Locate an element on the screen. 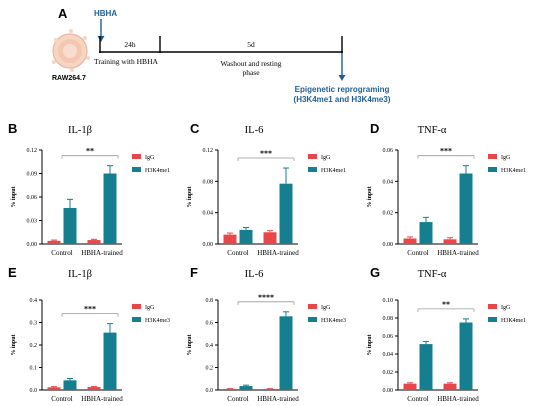 The image size is (550, 406). panel-letter: D is located at coordinates (374, 128).